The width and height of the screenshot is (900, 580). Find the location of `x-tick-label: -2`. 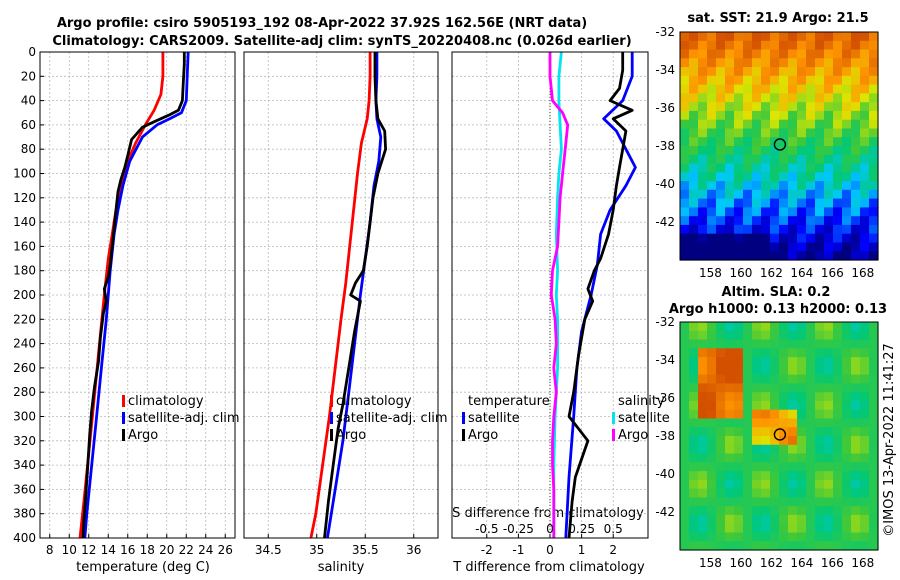

x-tick-label: -2 is located at coordinates (487, 550).